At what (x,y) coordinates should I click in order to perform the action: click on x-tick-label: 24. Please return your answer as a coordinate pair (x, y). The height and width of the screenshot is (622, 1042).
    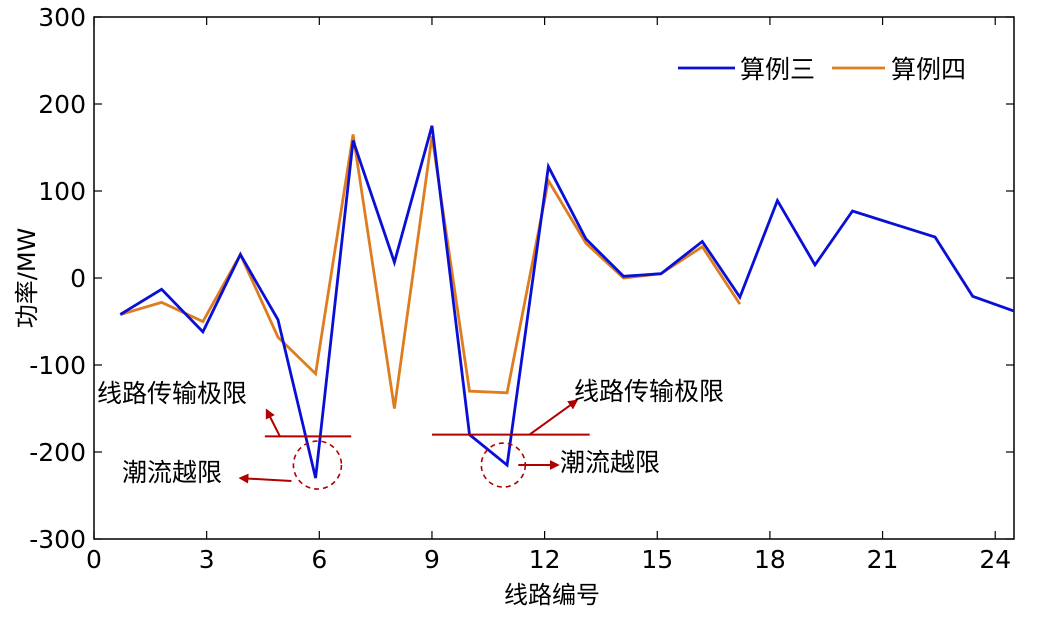
    Looking at the image, I should click on (995, 559).